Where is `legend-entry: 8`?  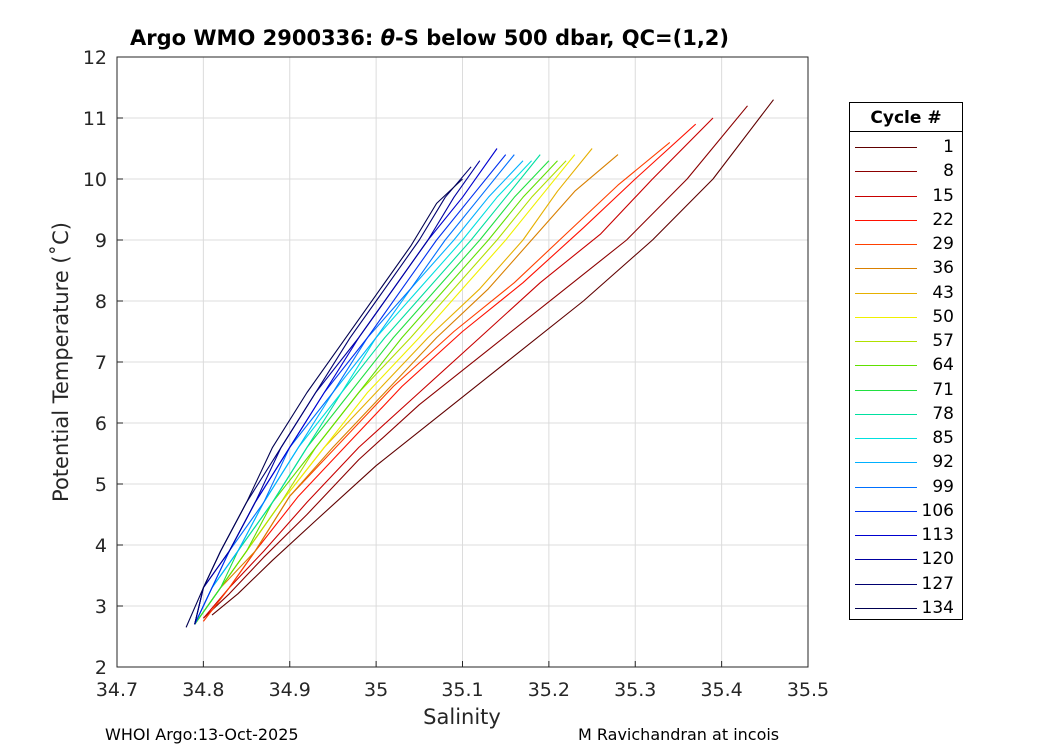
legend-entry: 8 is located at coordinates (906, 171).